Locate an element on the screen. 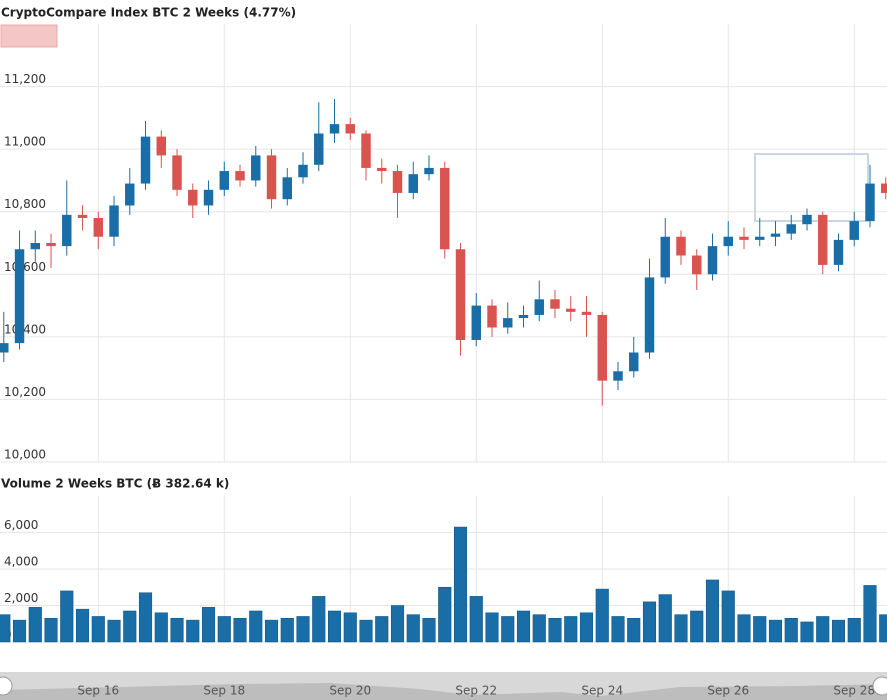 This screenshot has height=700, width=887. range-button is located at coordinates (29, 36).